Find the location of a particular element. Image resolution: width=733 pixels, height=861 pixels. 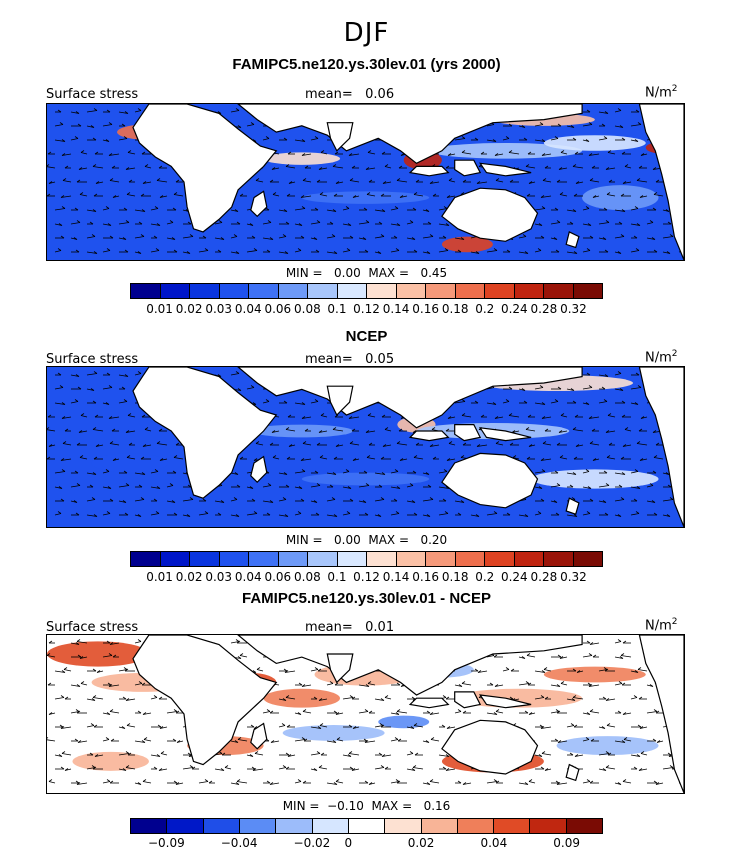

mean-label: mean= 0.01 is located at coordinates (350, 627).